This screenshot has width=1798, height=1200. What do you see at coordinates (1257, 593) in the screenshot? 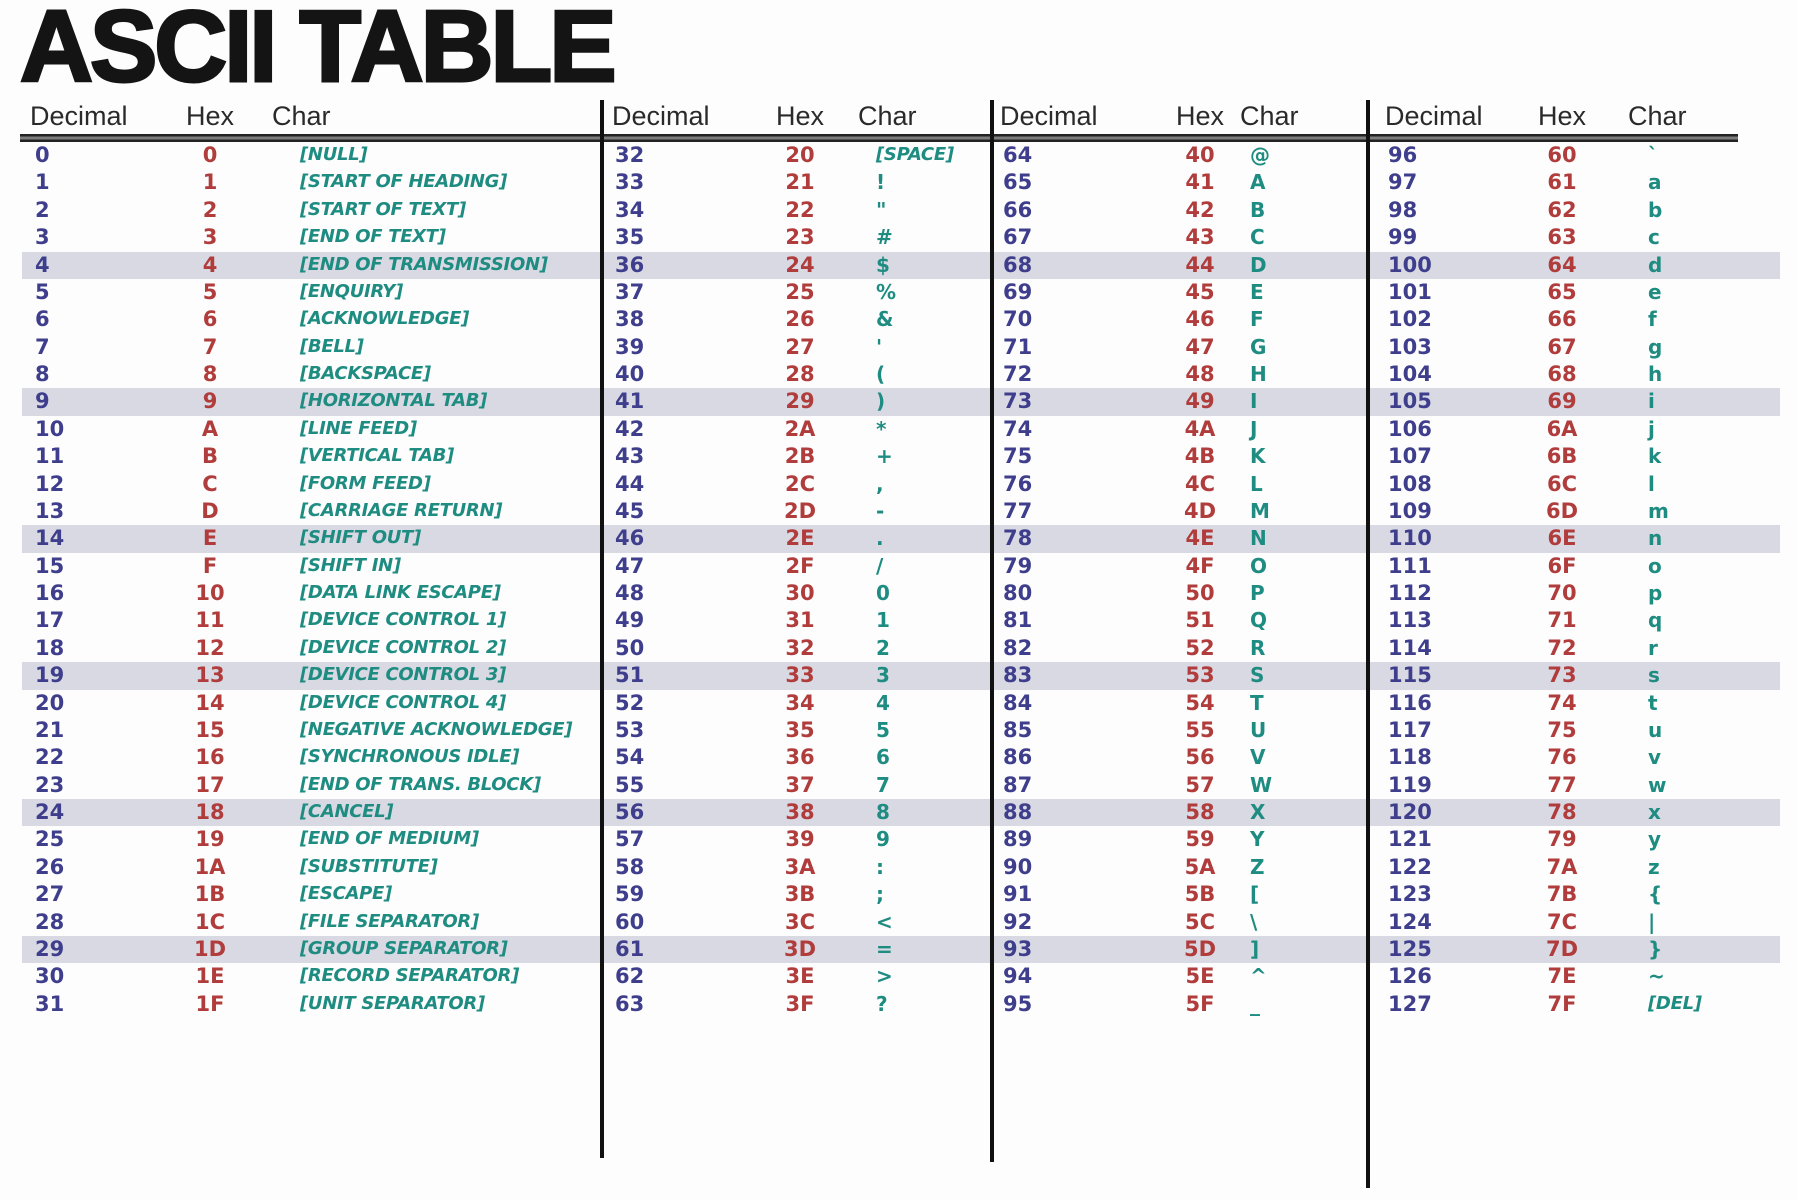
I see `char-value: P` at bounding box center [1257, 593].